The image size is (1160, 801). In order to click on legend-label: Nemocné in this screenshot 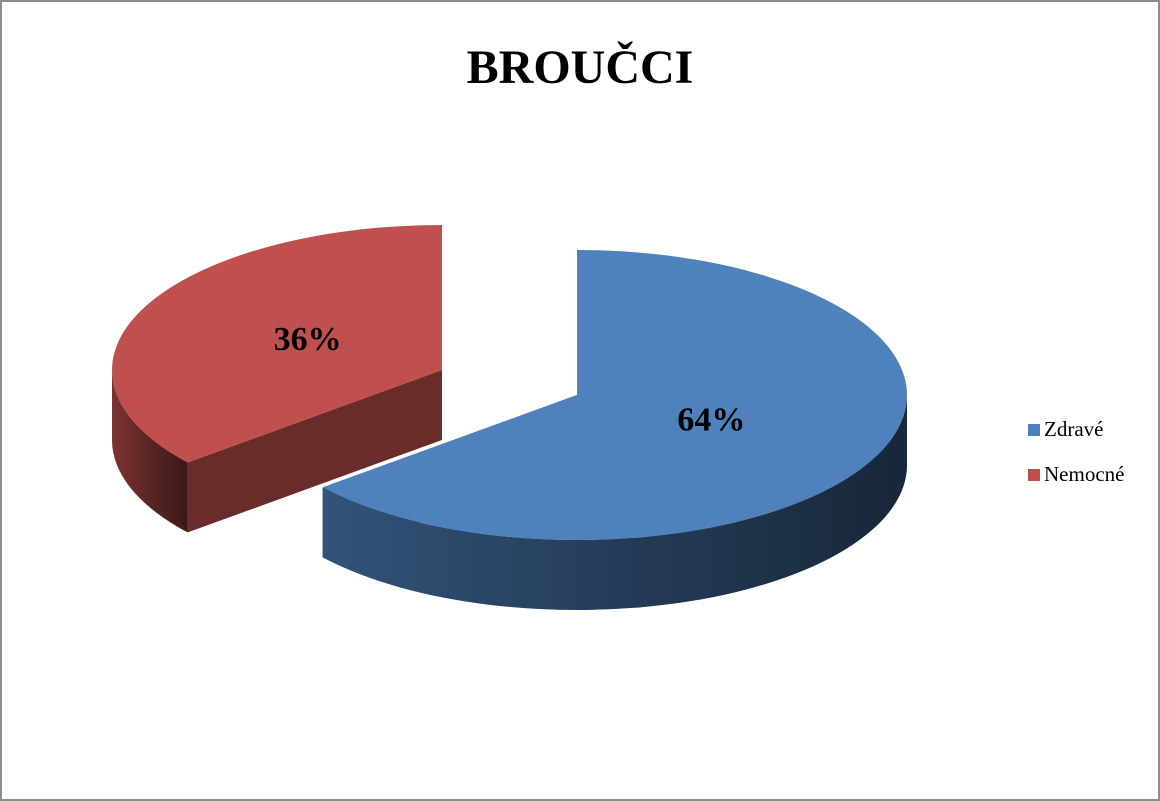, I will do `click(1084, 474)`.